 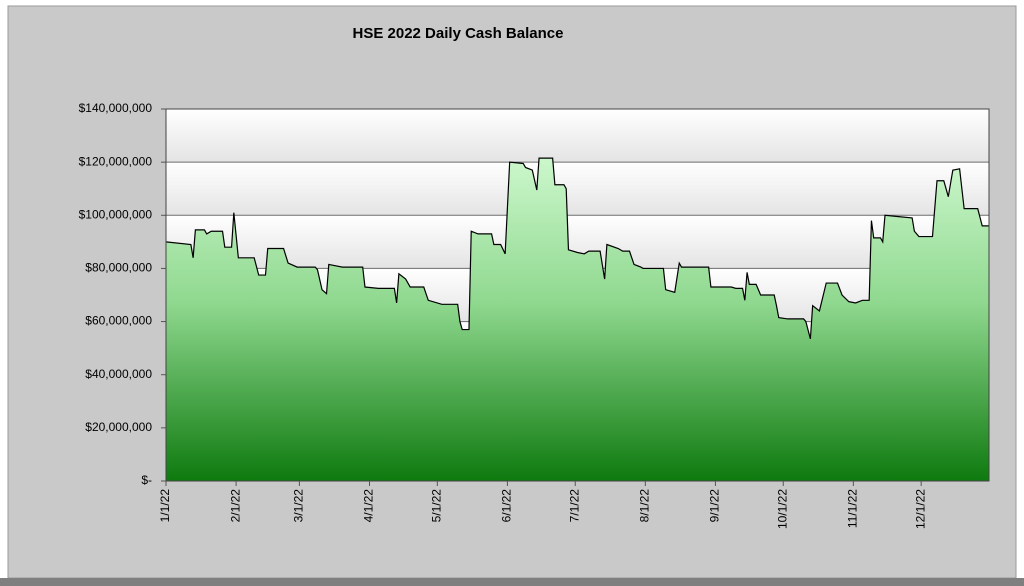 I want to click on x-tick-label: 9/1/22, so click(x=715, y=506).